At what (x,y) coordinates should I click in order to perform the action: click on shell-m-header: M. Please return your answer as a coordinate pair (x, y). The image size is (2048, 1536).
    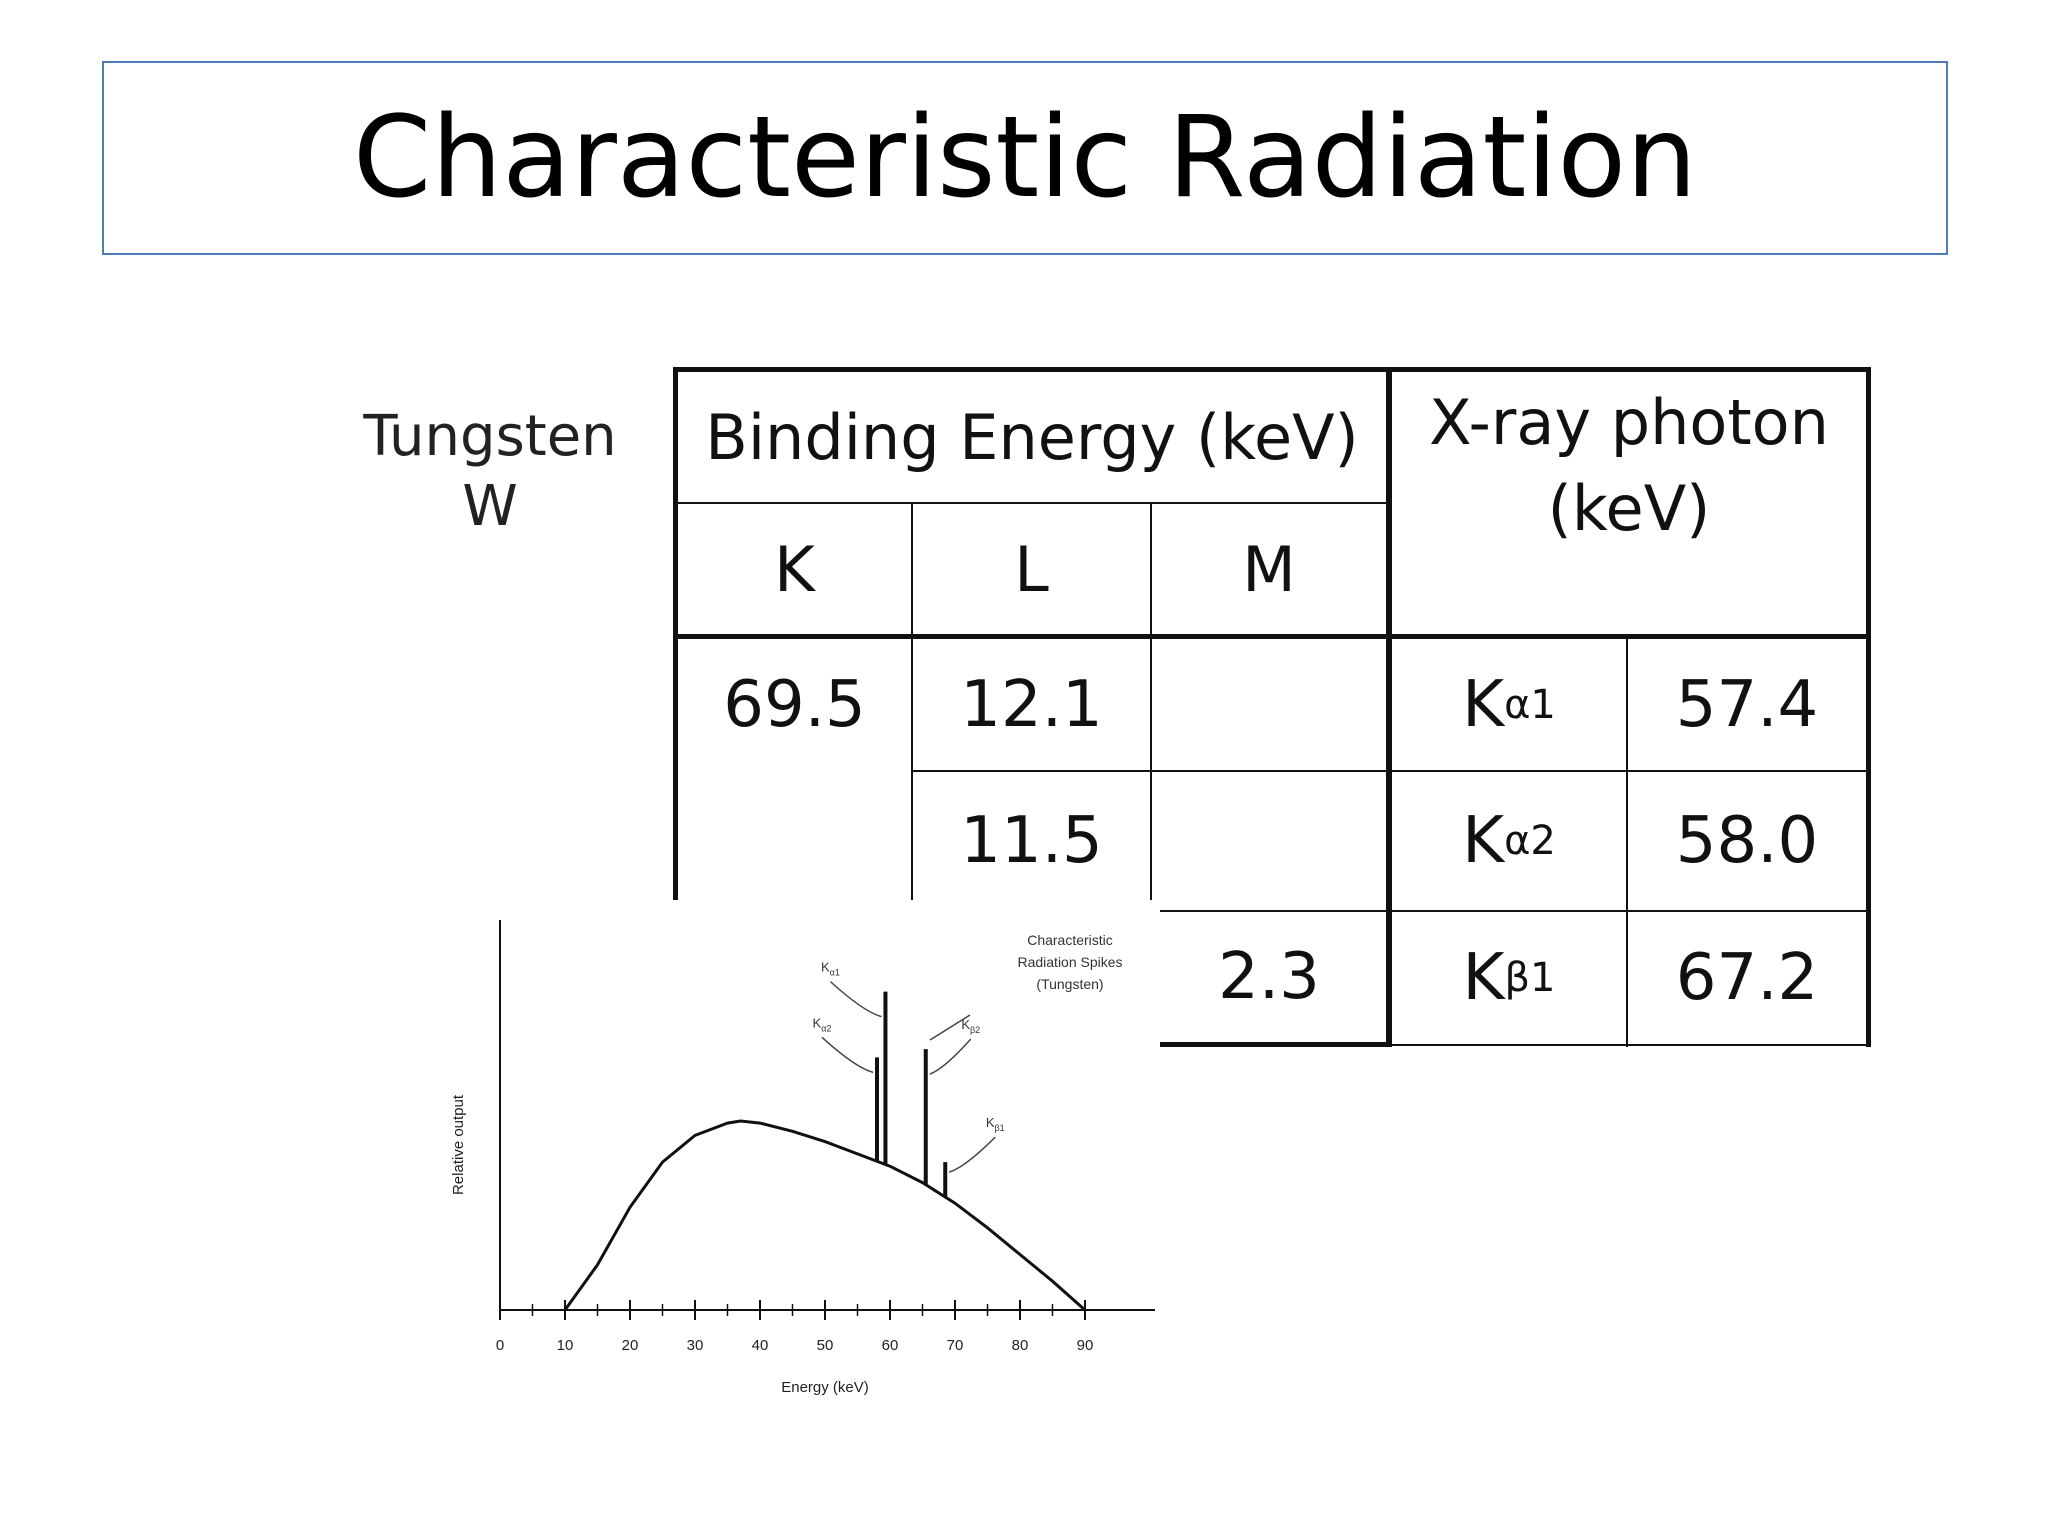
    Looking at the image, I should click on (1269, 569).